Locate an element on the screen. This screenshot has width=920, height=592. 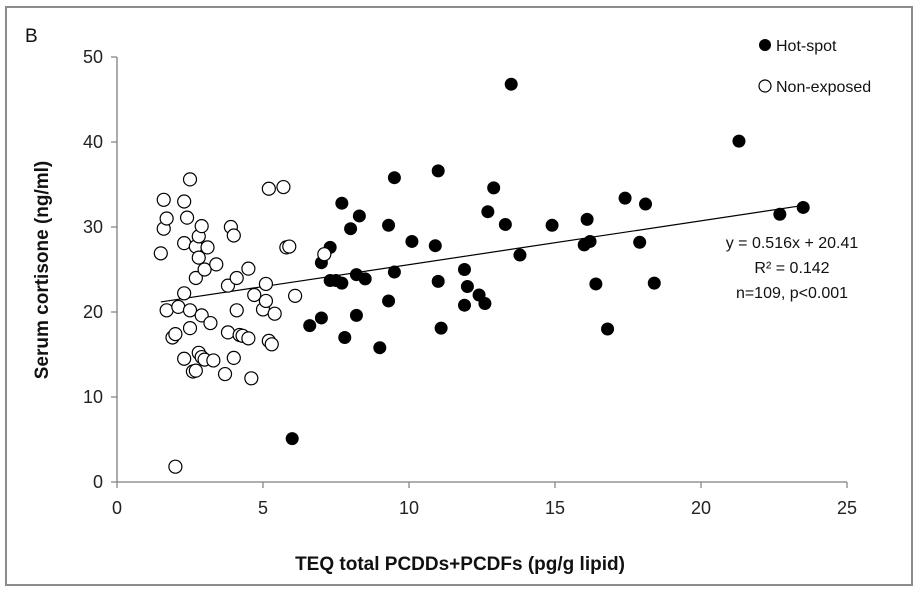
trendline-stats: n=109, p<0.001 is located at coordinates (792, 293).